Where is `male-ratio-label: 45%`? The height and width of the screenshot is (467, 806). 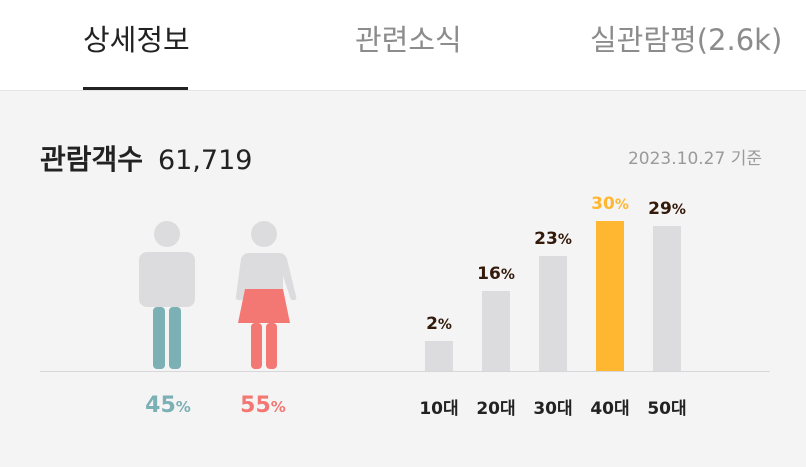
male-ratio-label: 45% is located at coordinates (168, 406).